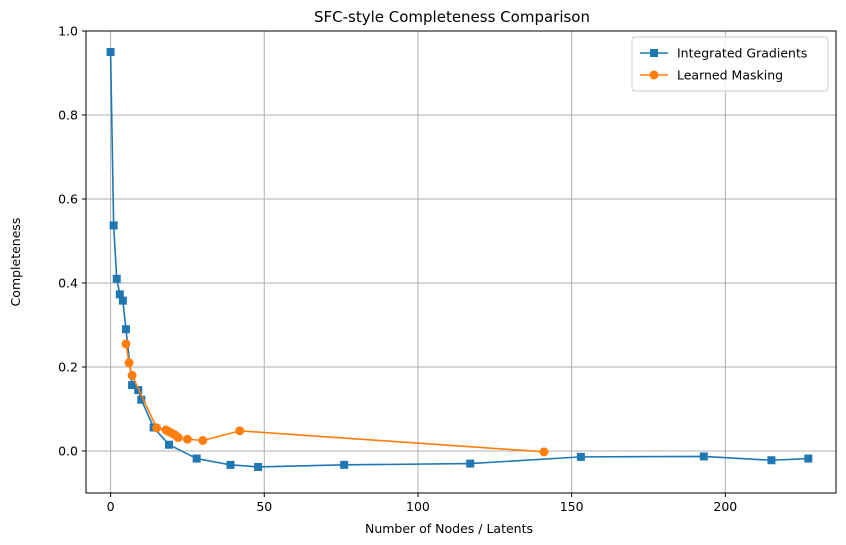  I want to click on legend-box, so click(730, 64).